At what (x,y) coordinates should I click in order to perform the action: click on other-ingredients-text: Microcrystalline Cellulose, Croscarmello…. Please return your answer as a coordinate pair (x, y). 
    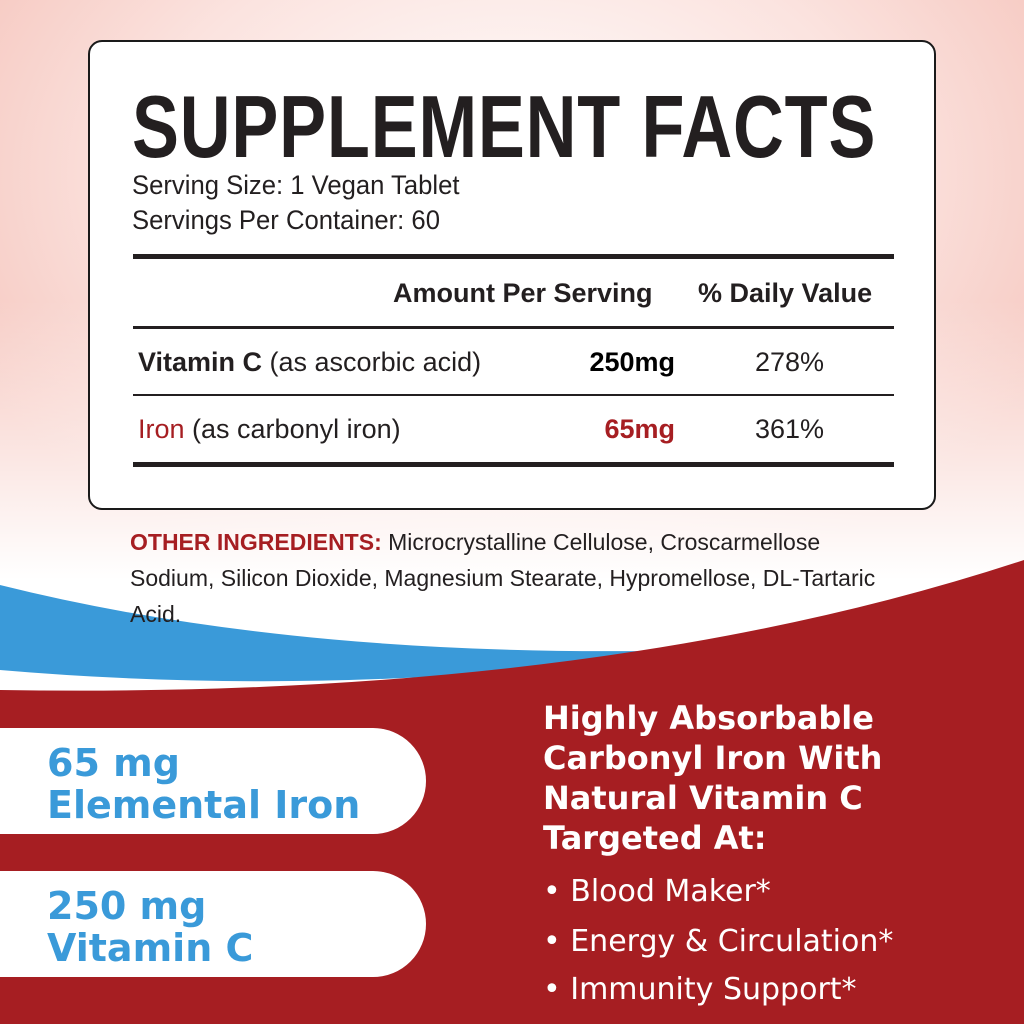
    Looking at the image, I should click on (503, 578).